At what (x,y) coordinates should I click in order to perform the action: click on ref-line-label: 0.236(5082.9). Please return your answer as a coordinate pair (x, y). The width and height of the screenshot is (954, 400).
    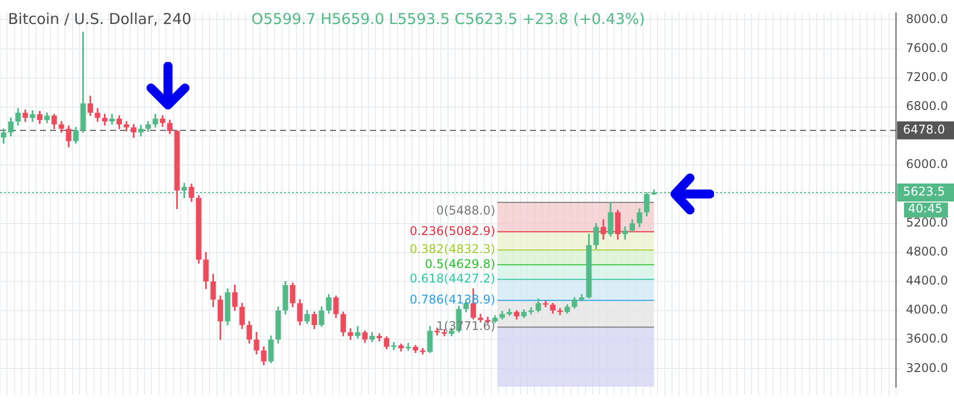
    Looking at the image, I should click on (453, 231).